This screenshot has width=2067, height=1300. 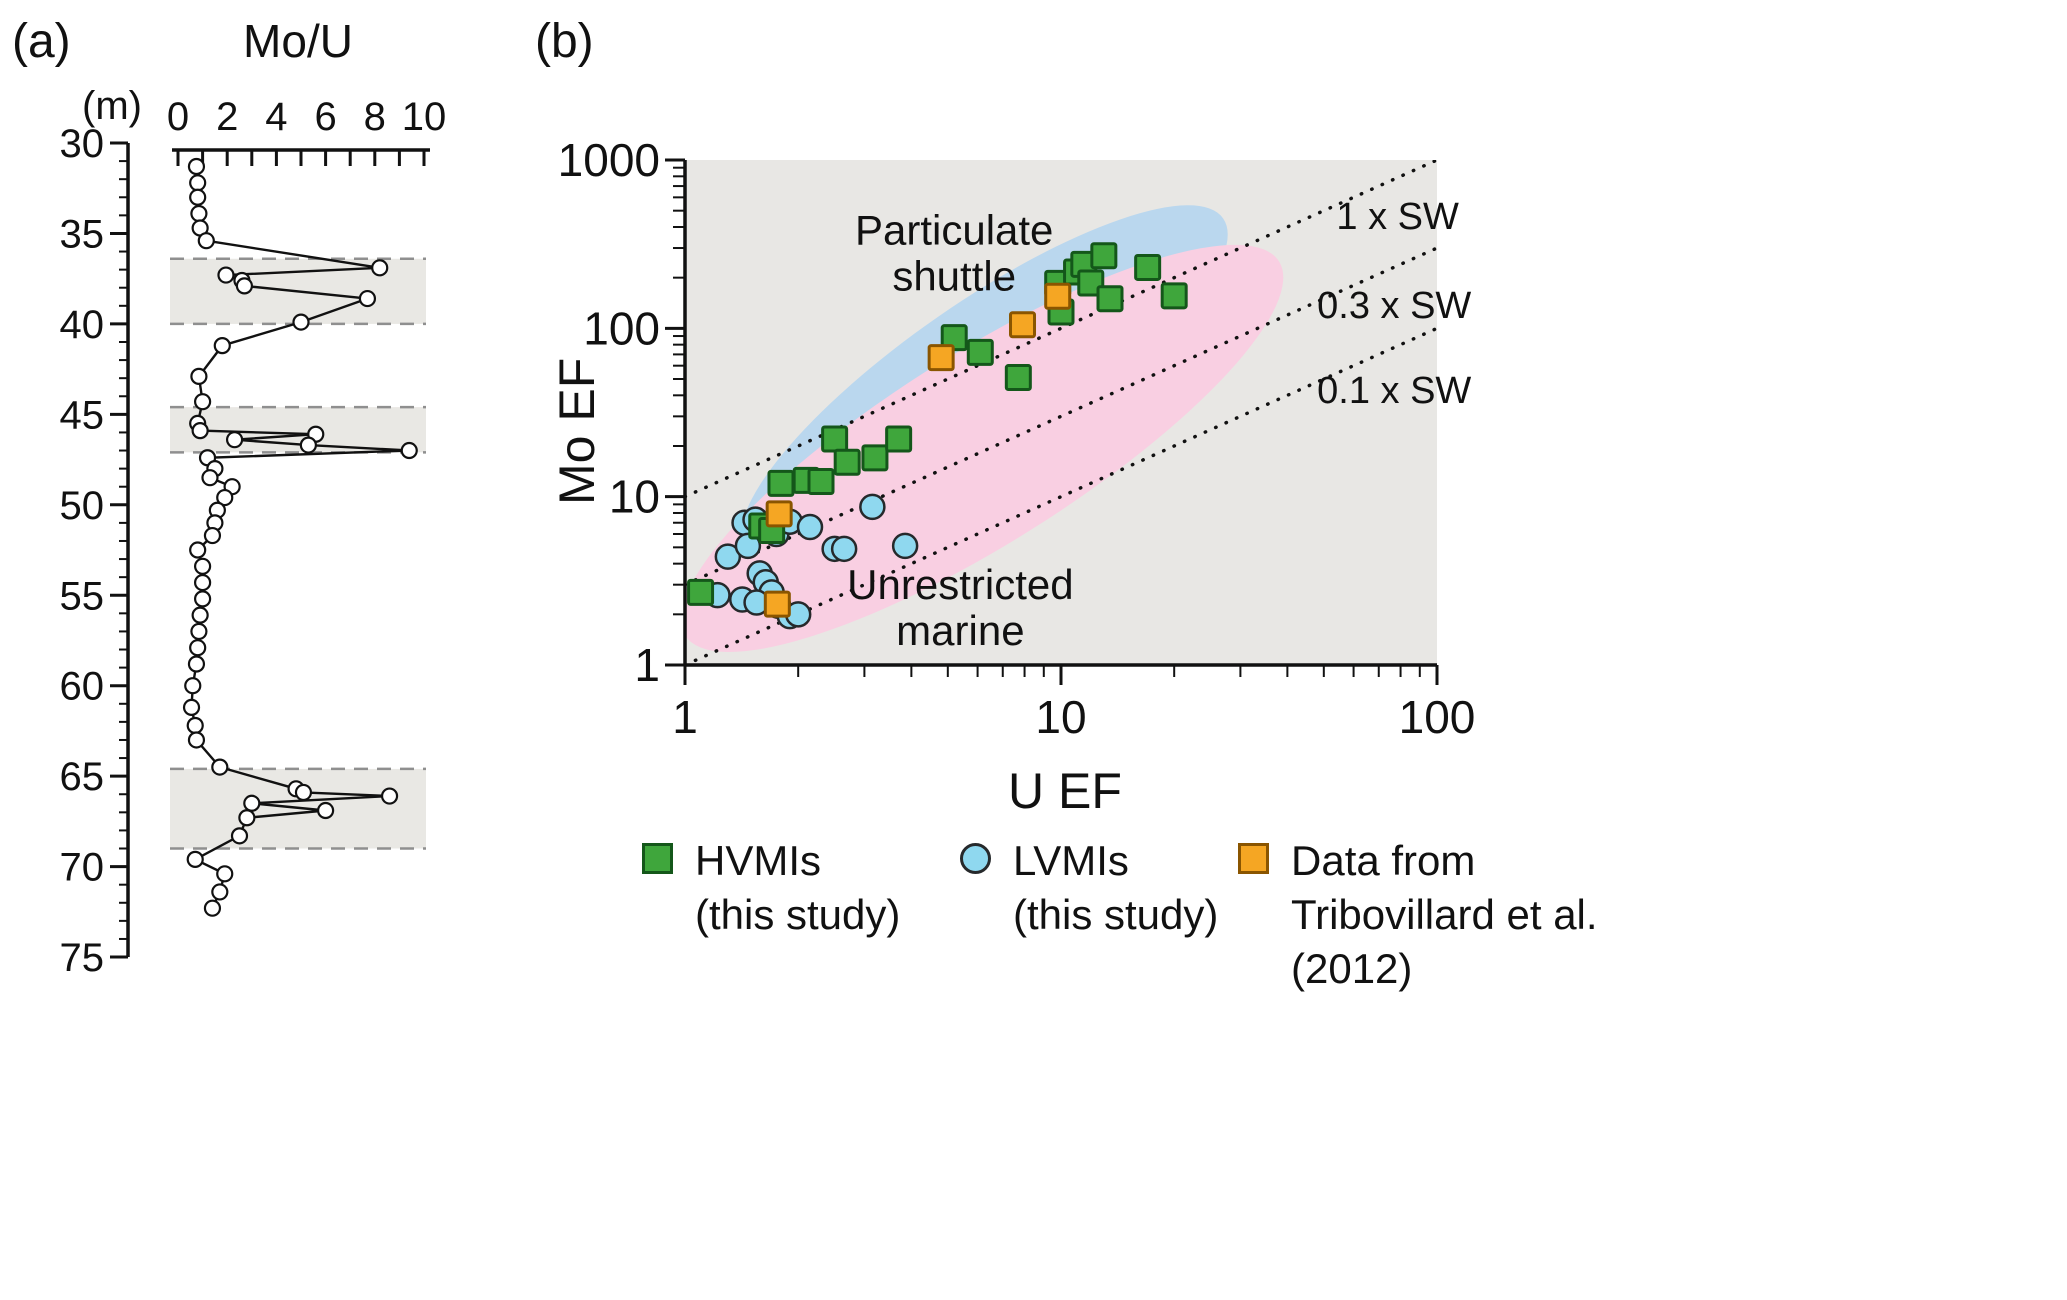 What do you see at coordinates (609, 160) in the screenshot?
I see `svg-text: 1000` at bounding box center [609, 160].